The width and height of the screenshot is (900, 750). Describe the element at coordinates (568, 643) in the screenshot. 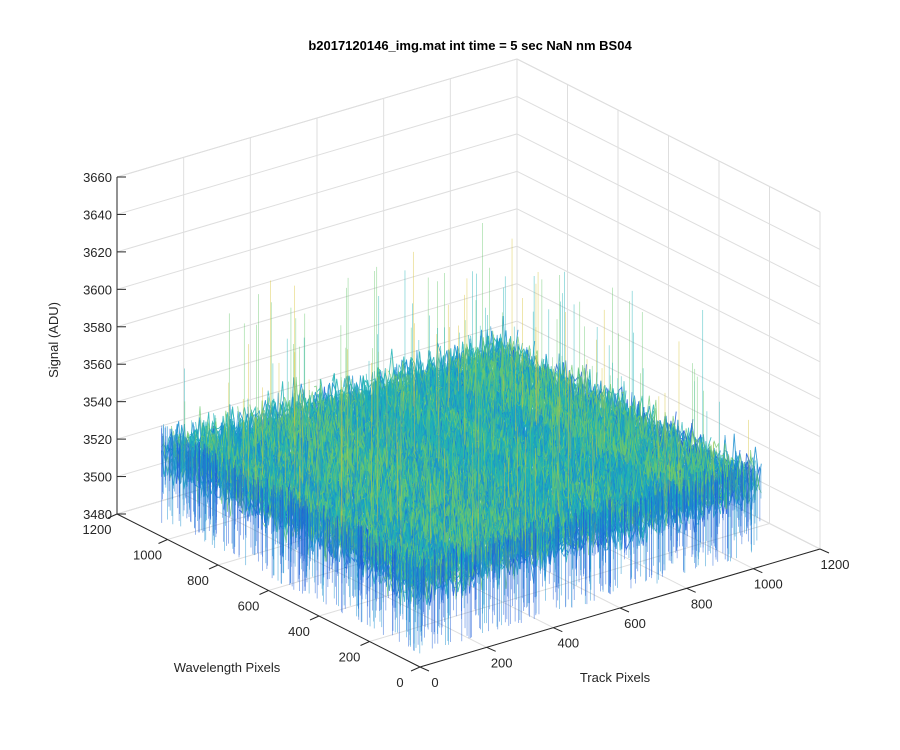

I see `x-tick-label: 400` at that location.